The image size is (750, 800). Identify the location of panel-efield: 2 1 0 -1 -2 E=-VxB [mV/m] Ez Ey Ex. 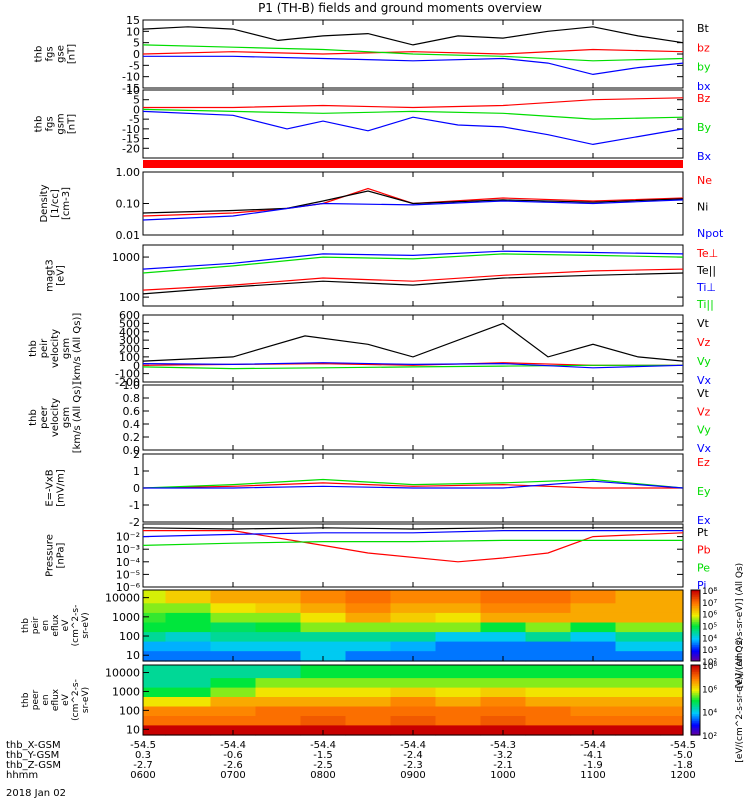
(378, 488).